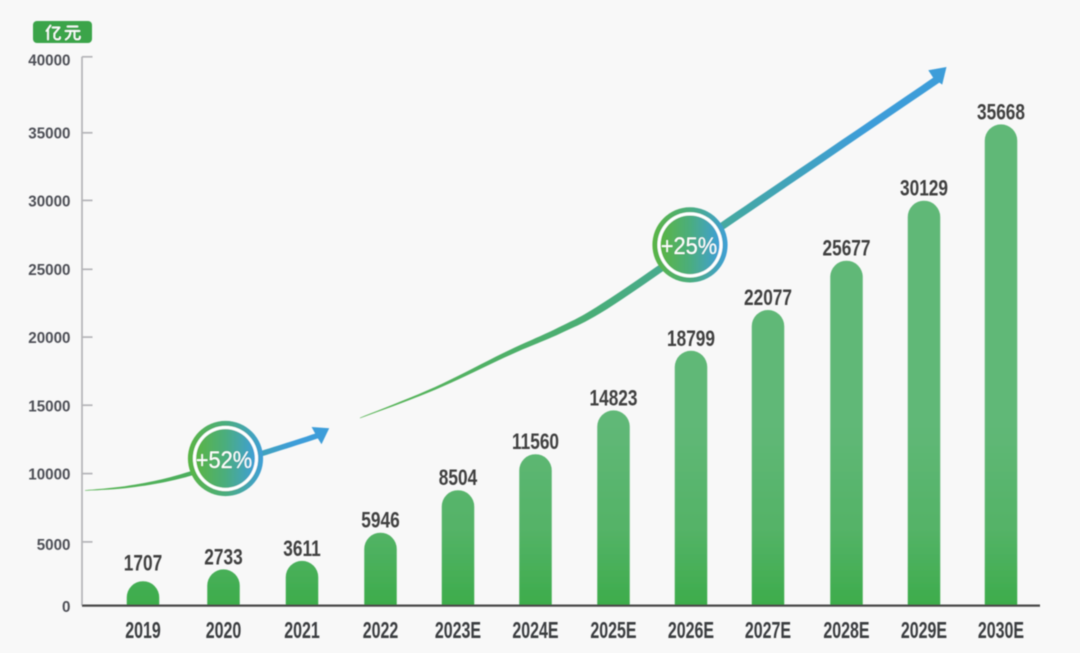 The image size is (1080, 653). What do you see at coordinates (458, 478) in the screenshot?
I see `svg-text: 8504` at bounding box center [458, 478].